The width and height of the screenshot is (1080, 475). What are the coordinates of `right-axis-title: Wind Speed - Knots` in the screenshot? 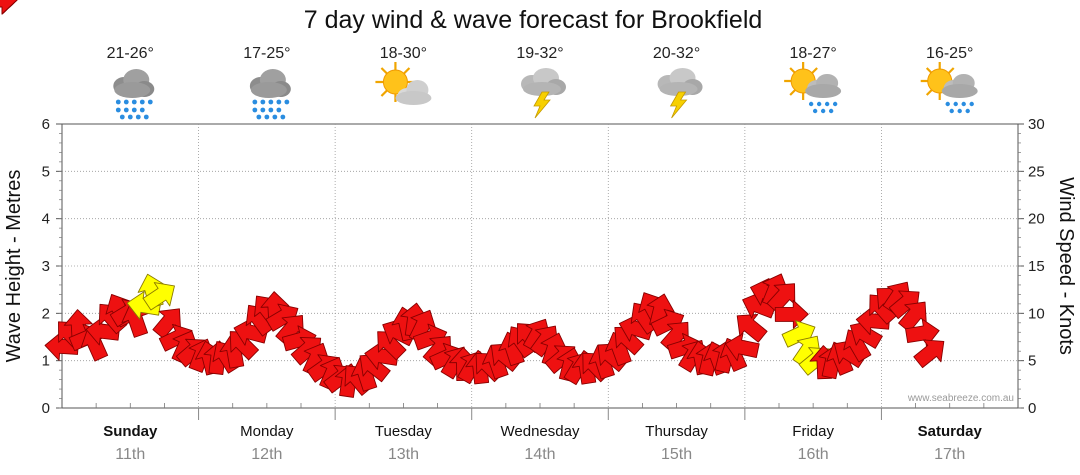 It's located at (1066, 266).